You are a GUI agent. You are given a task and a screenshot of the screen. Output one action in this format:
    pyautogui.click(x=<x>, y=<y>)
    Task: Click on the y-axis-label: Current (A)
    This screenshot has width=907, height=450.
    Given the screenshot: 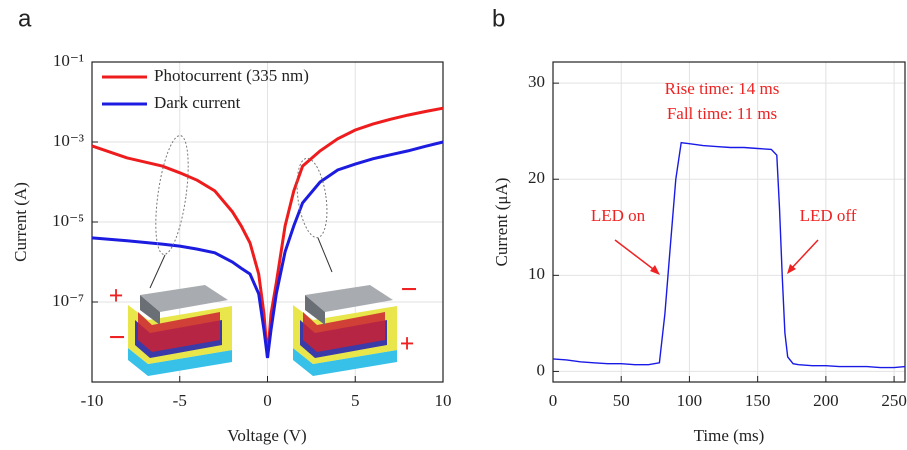 What is the action you would take?
    pyautogui.click(x=20, y=222)
    